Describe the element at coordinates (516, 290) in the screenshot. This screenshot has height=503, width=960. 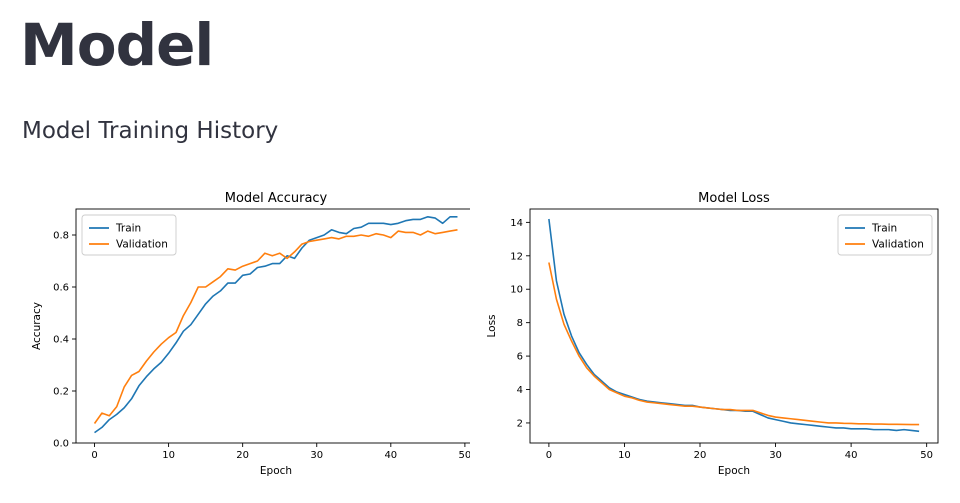
I see `loss-y-tick-label: 10` at that location.